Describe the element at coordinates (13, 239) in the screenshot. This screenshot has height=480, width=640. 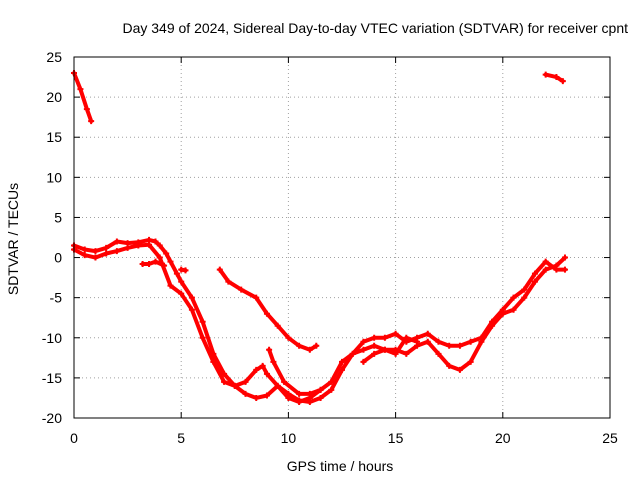
I see `y-axis-label: SDTVAR / TECUs` at that location.